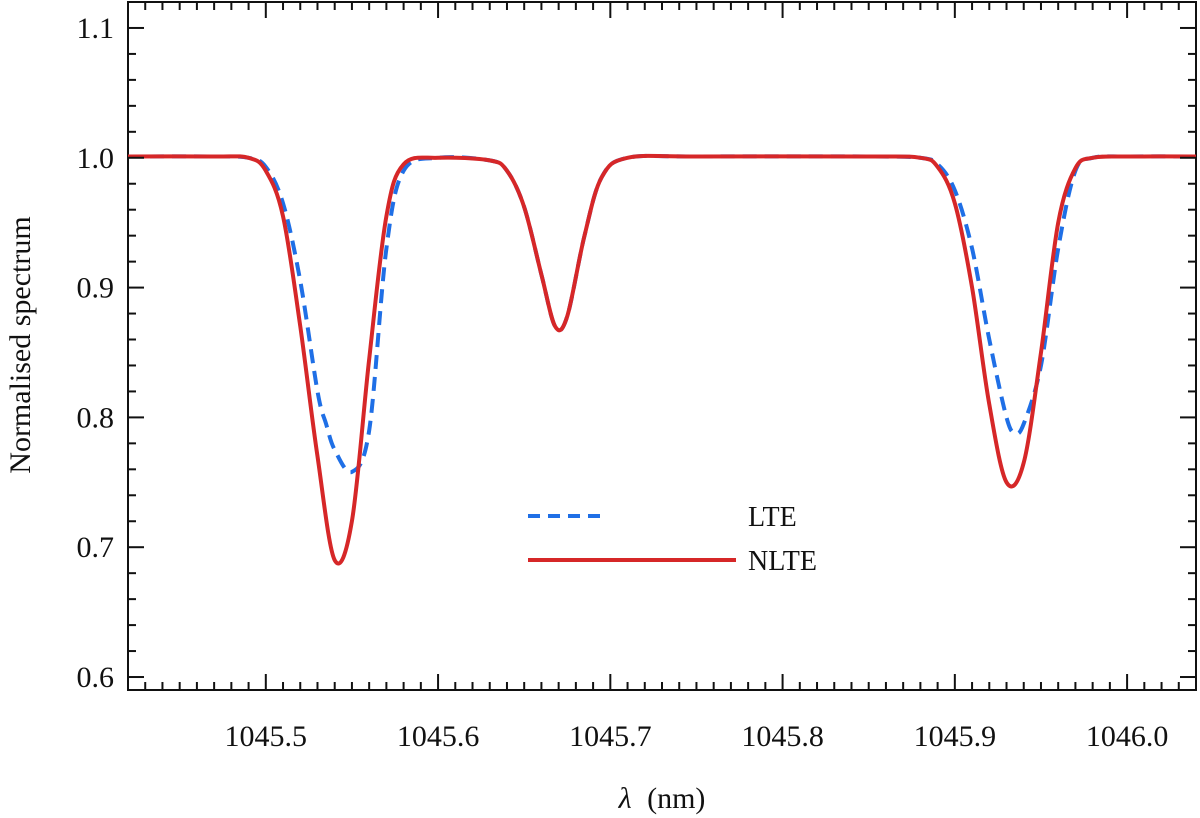 The height and width of the screenshot is (818, 1200). I want to click on y-tick-label: 0.6, so click(96, 677).